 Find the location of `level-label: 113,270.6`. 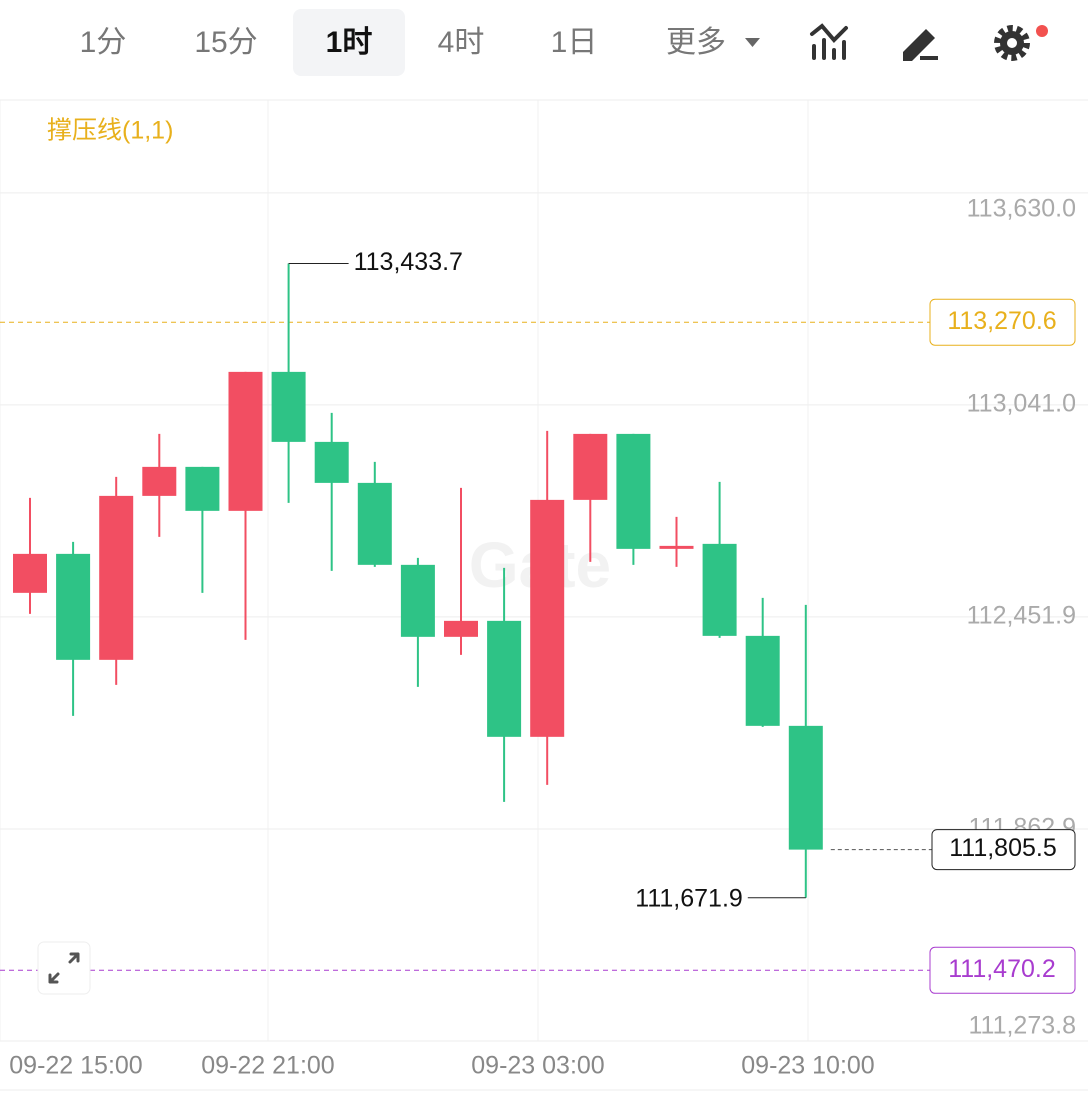

level-label: 113,270.6 is located at coordinates (1001, 321).